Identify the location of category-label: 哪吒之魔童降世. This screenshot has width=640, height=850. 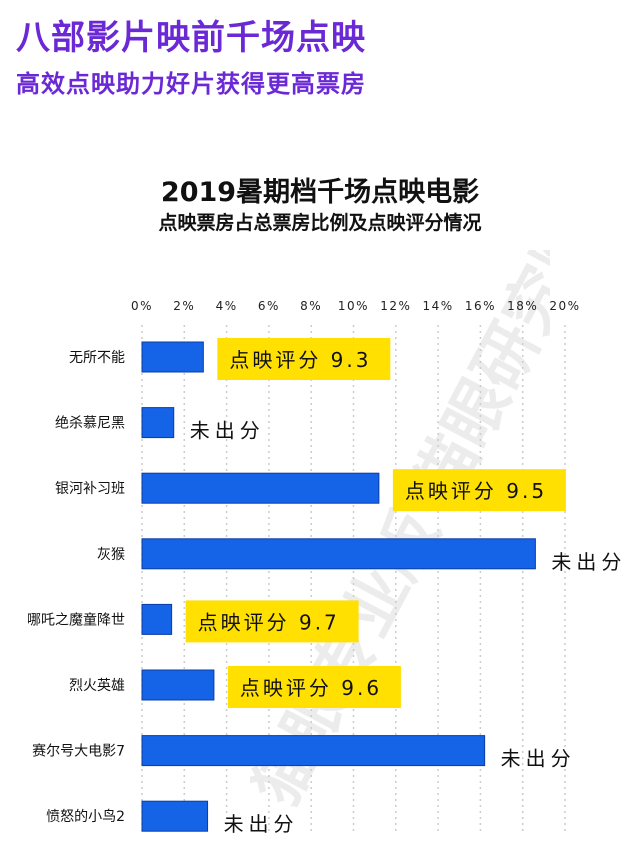
(76, 619).